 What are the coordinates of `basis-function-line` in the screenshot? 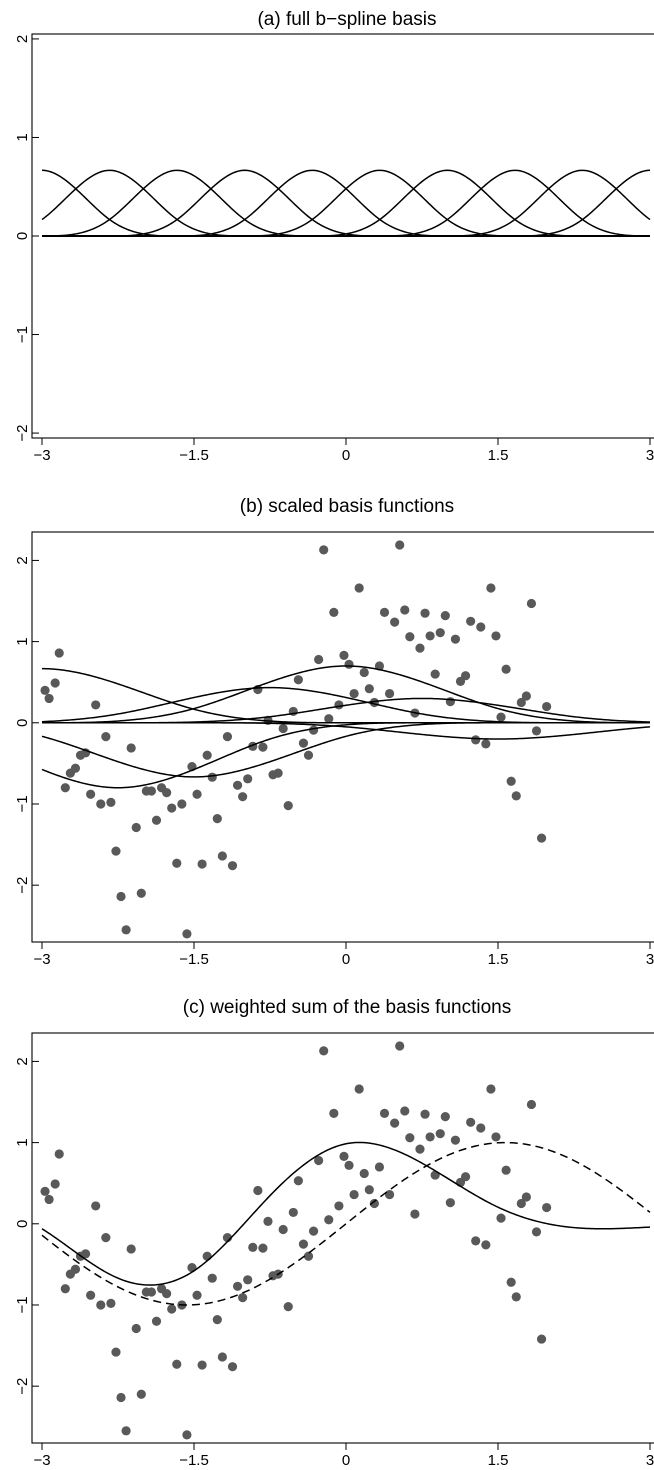 It's located at (346, 203).